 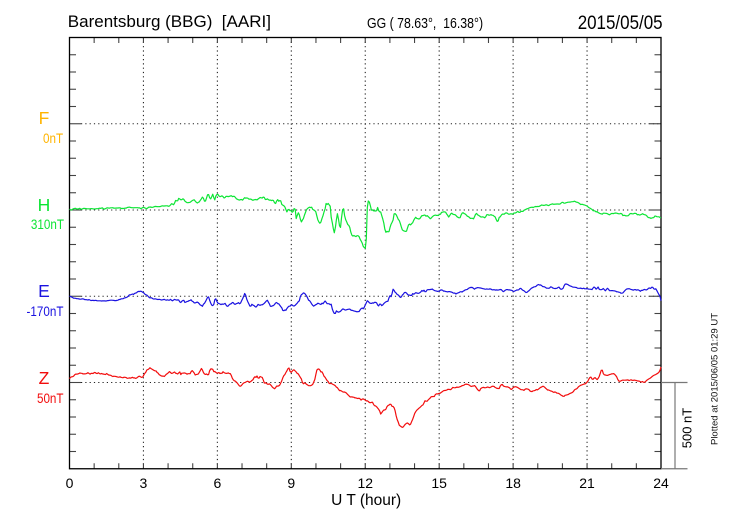 What do you see at coordinates (587, 483) in the screenshot?
I see `svg-text: 21` at bounding box center [587, 483].